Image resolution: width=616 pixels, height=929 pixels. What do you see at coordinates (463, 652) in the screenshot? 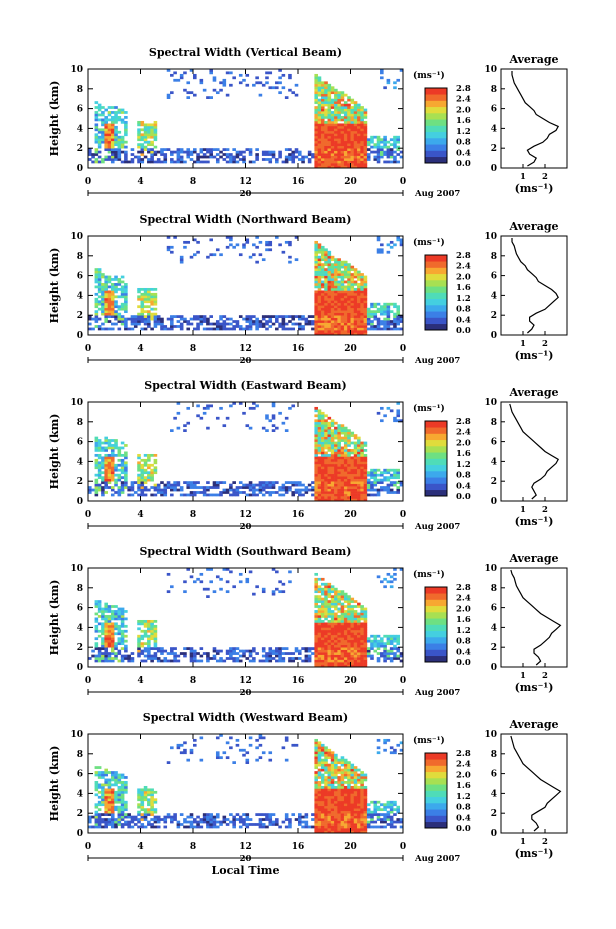
I see `colorbar-tick-label: 0.4` at bounding box center [463, 652].